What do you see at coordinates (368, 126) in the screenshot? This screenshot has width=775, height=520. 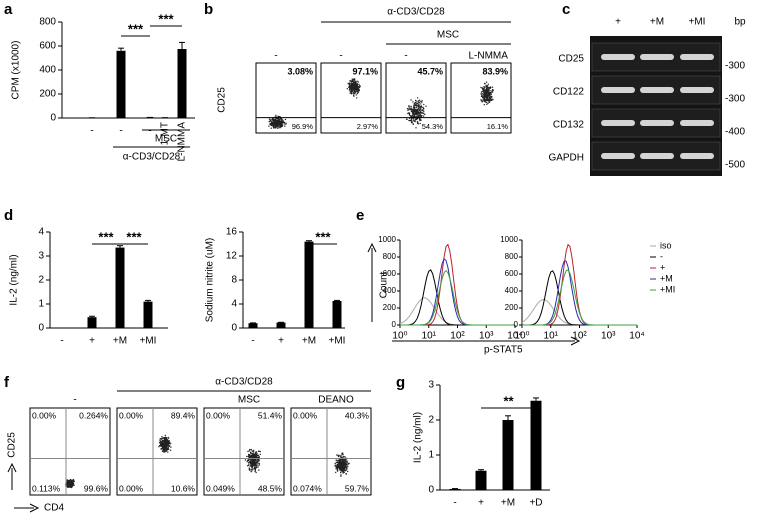 I see `quadrant-percent: 2.97%` at bounding box center [368, 126].